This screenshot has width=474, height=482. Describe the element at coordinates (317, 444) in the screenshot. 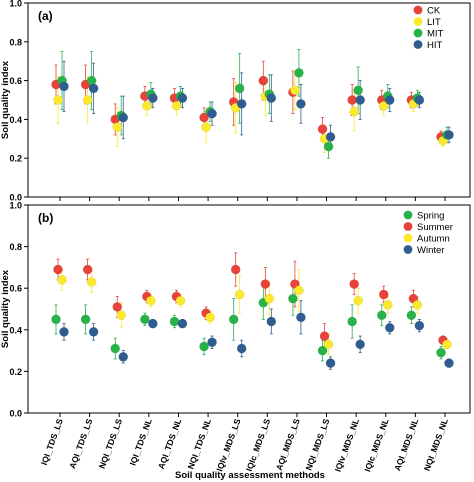

I see `x-tick-label: NQI_MDS_LS` at that location.